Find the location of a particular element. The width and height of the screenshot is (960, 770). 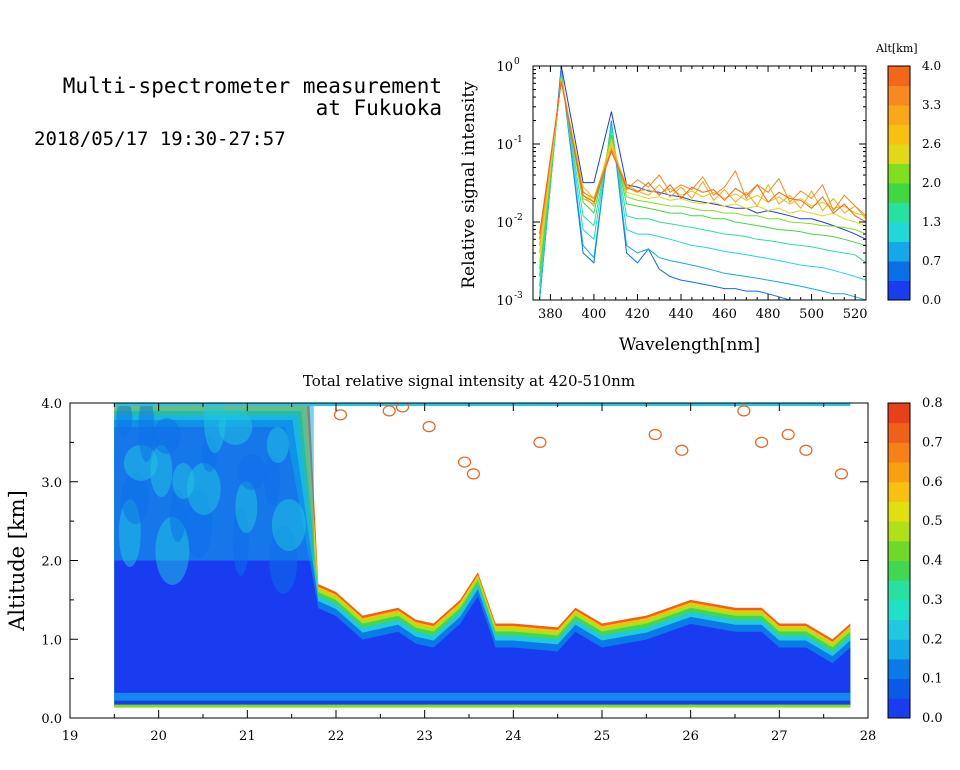

heatmap-colorbar-label: 0.2 is located at coordinates (932, 639).